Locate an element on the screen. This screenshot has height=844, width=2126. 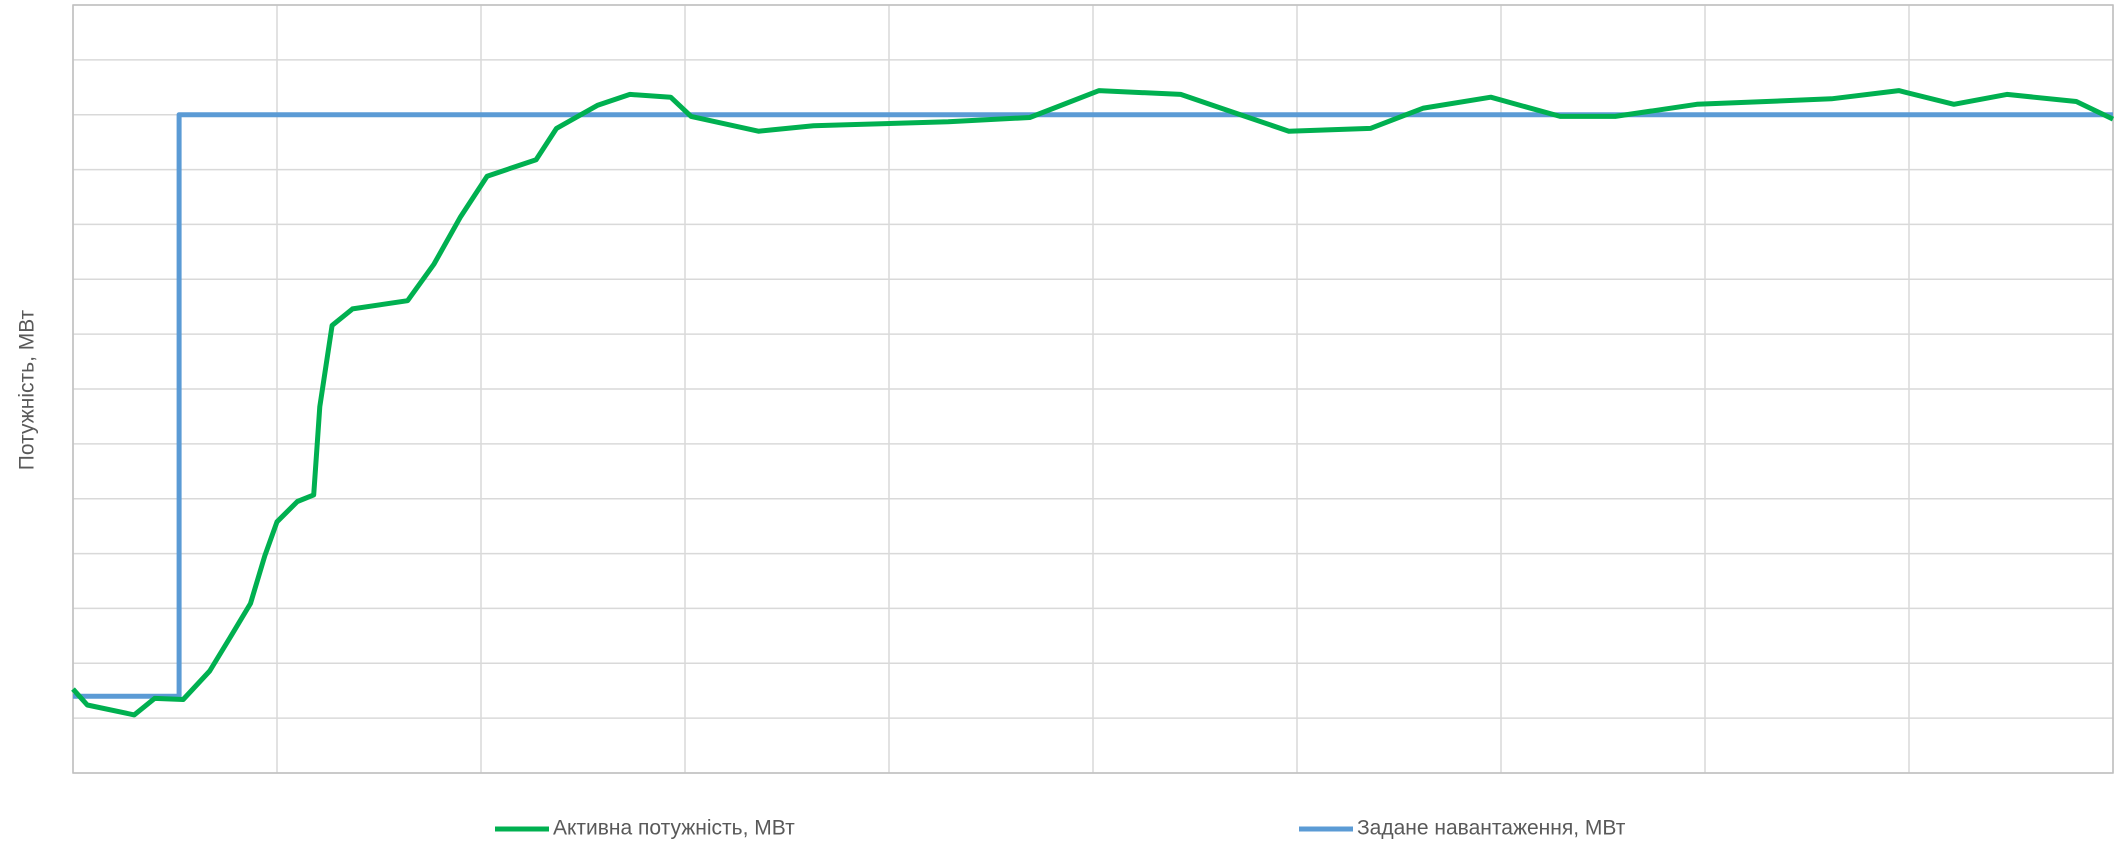
legend-label: Задане навантаження, МВт is located at coordinates (1491, 828).